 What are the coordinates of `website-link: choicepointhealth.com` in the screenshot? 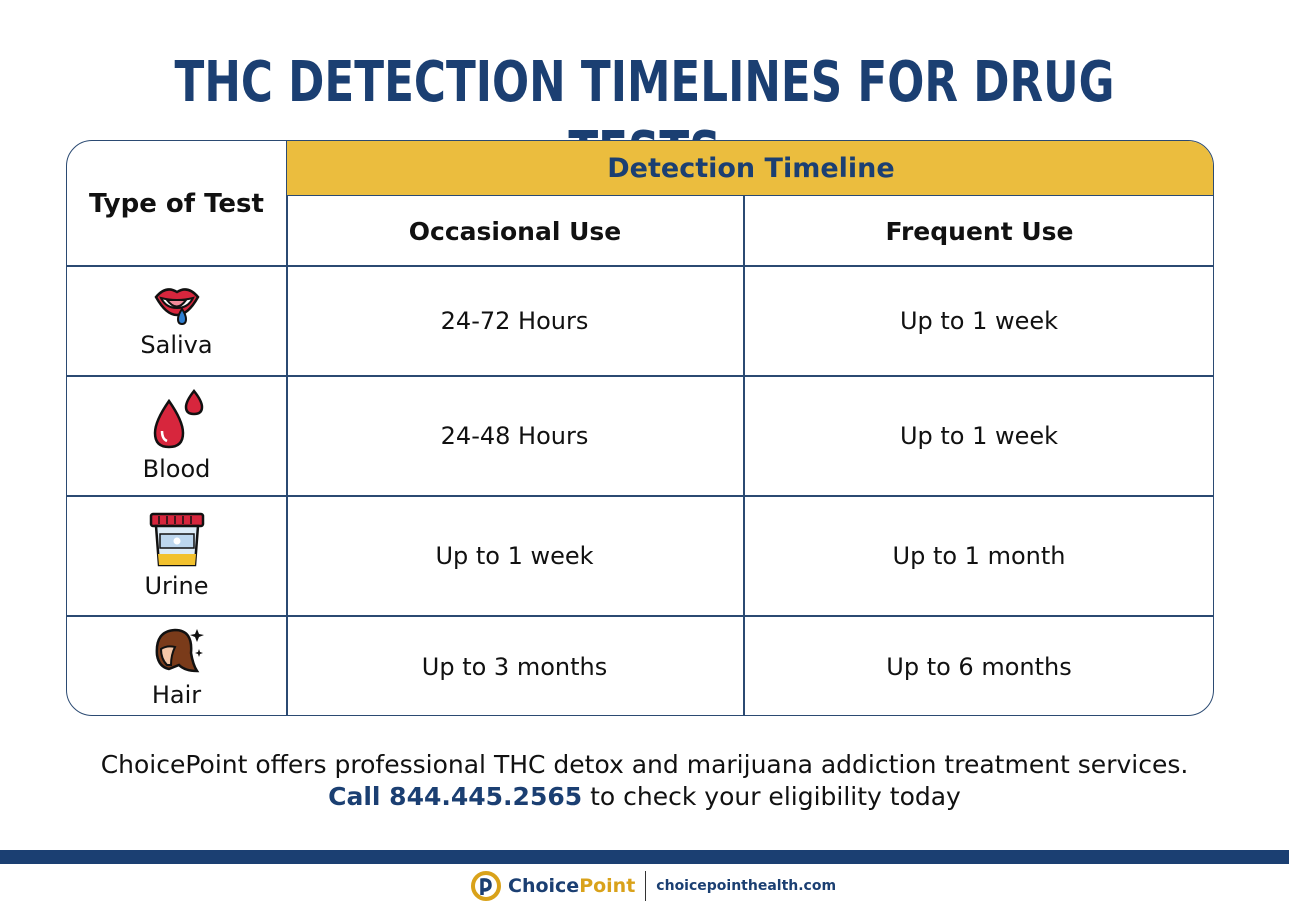 It's located at (746, 886).